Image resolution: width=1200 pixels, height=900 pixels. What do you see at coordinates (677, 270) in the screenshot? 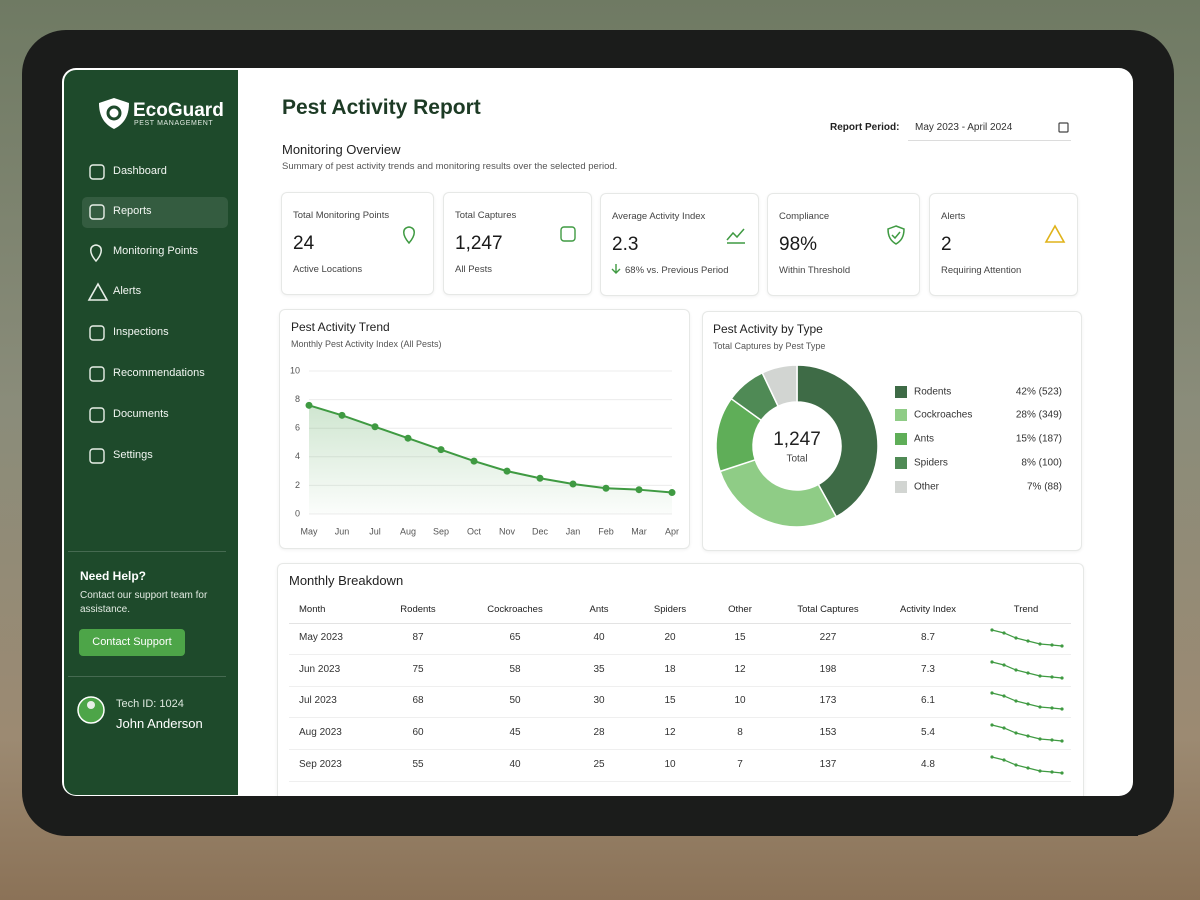
I see `kpi-caption: 68% vs. Previous Period` at bounding box center [677, 270].